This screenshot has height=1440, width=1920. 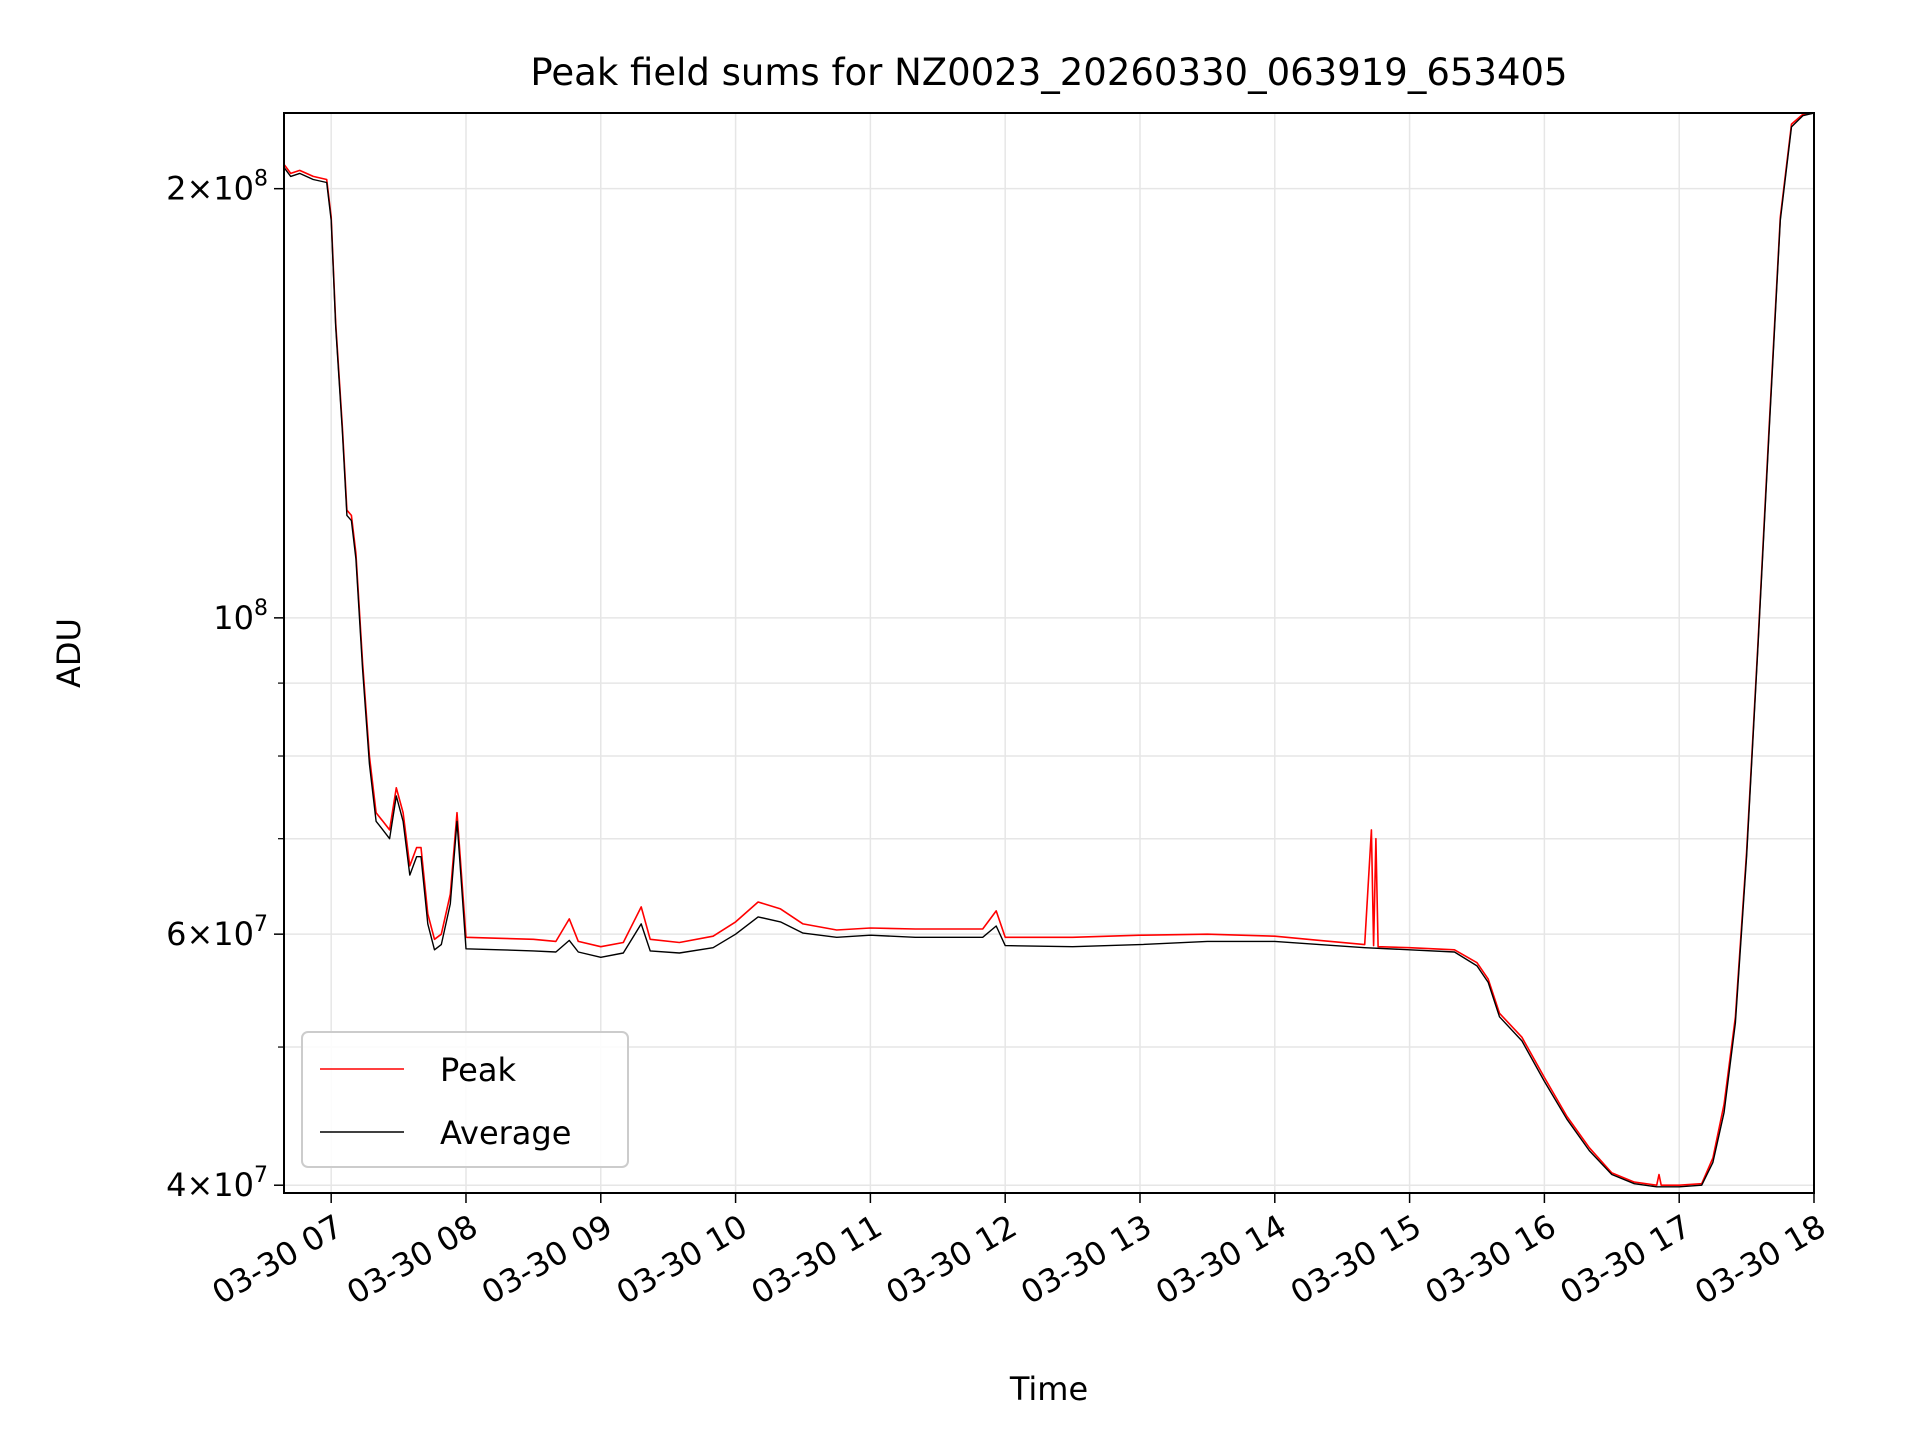 What do you see at coordinates (217, 932) in the screenshot?
I see `y-tick-label: 6×107` at bounding box center [217, 932].